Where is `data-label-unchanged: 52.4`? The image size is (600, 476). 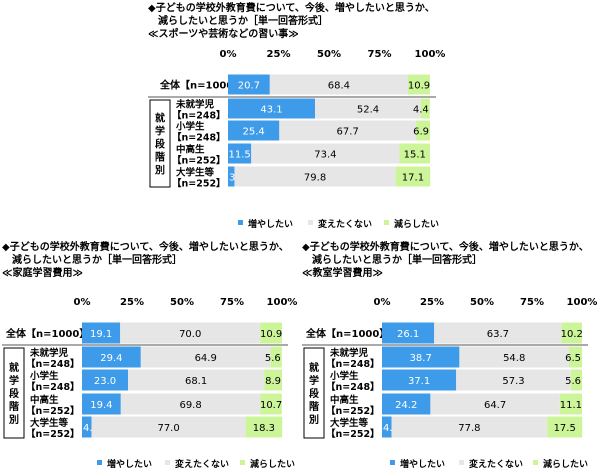
data-label-unchanged: 52.4 is located at coordinates (368, 110).